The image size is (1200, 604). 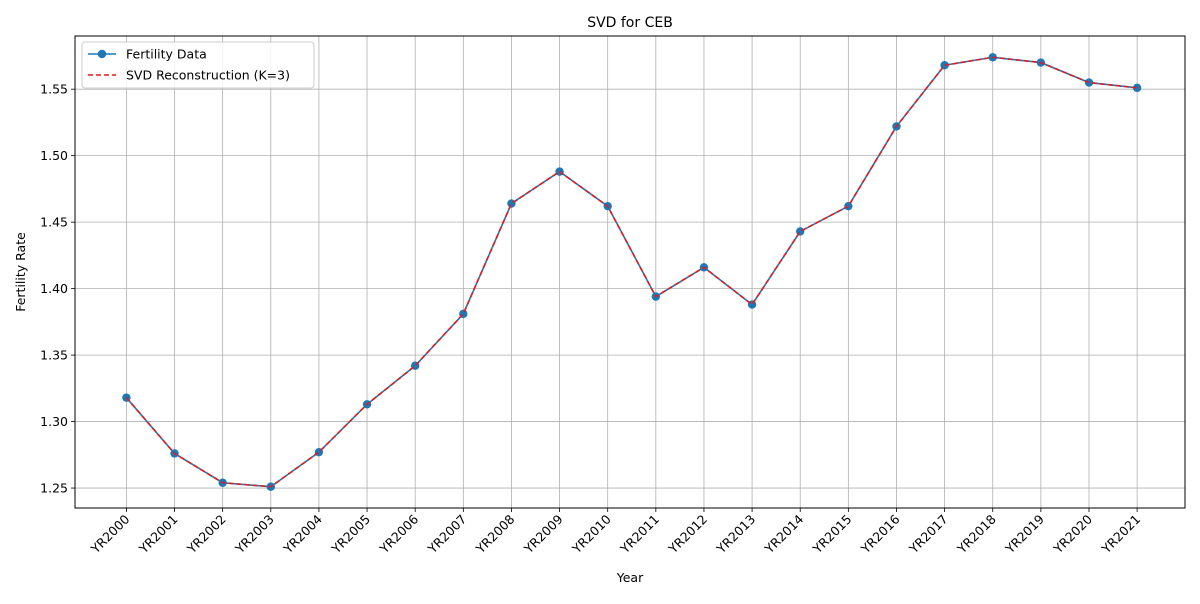 I want to click on legend-marker-fertility-data, so click(x=102, y=54).